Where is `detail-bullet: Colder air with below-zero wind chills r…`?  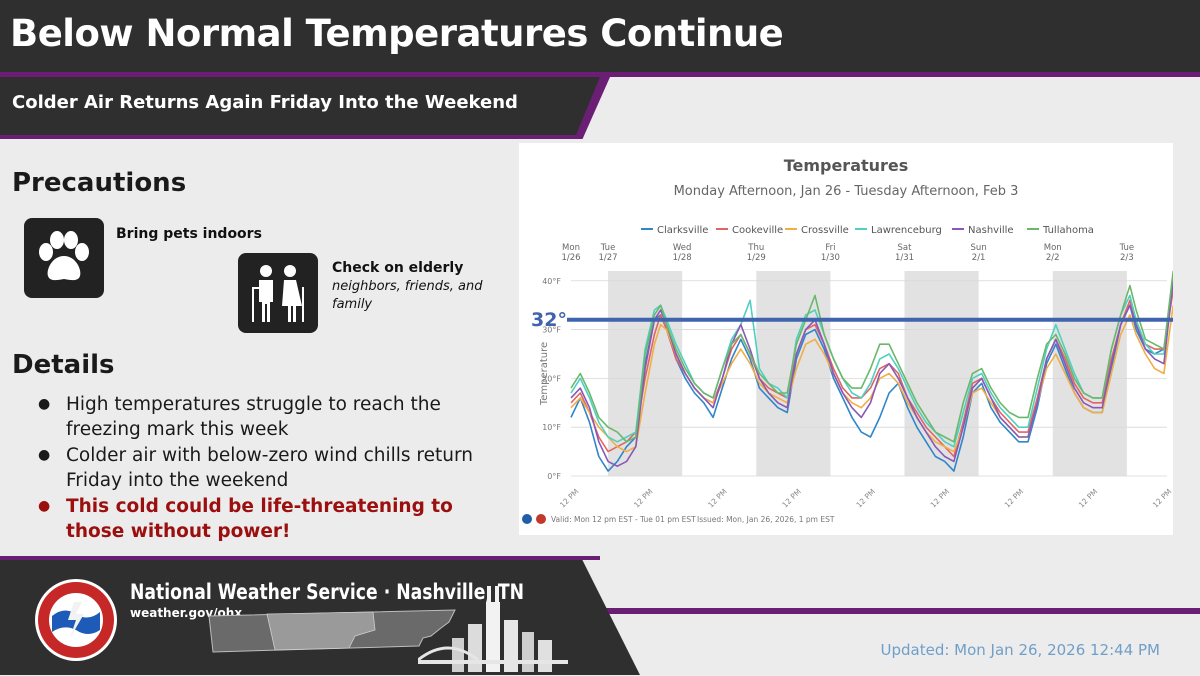
detail-bullet: Colder air with below-zero wind chills r… is located at coordinates (273, 468).